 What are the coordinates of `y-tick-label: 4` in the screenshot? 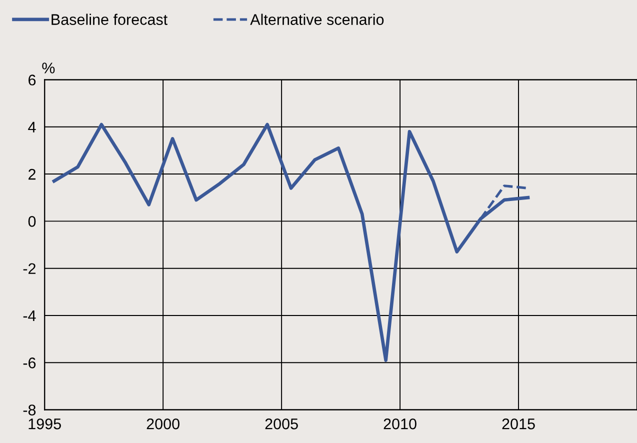 It's located at (32, 127).